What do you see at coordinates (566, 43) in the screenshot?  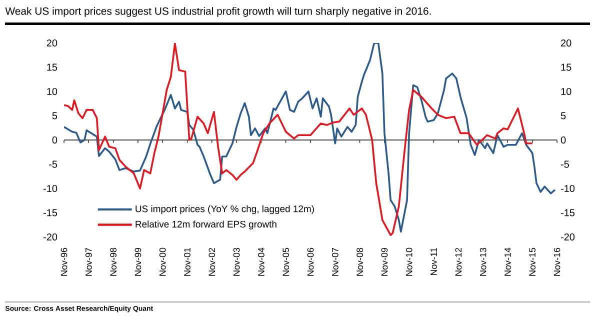 I see `y2-tick-label: 20` at bounding box center [566, 43].